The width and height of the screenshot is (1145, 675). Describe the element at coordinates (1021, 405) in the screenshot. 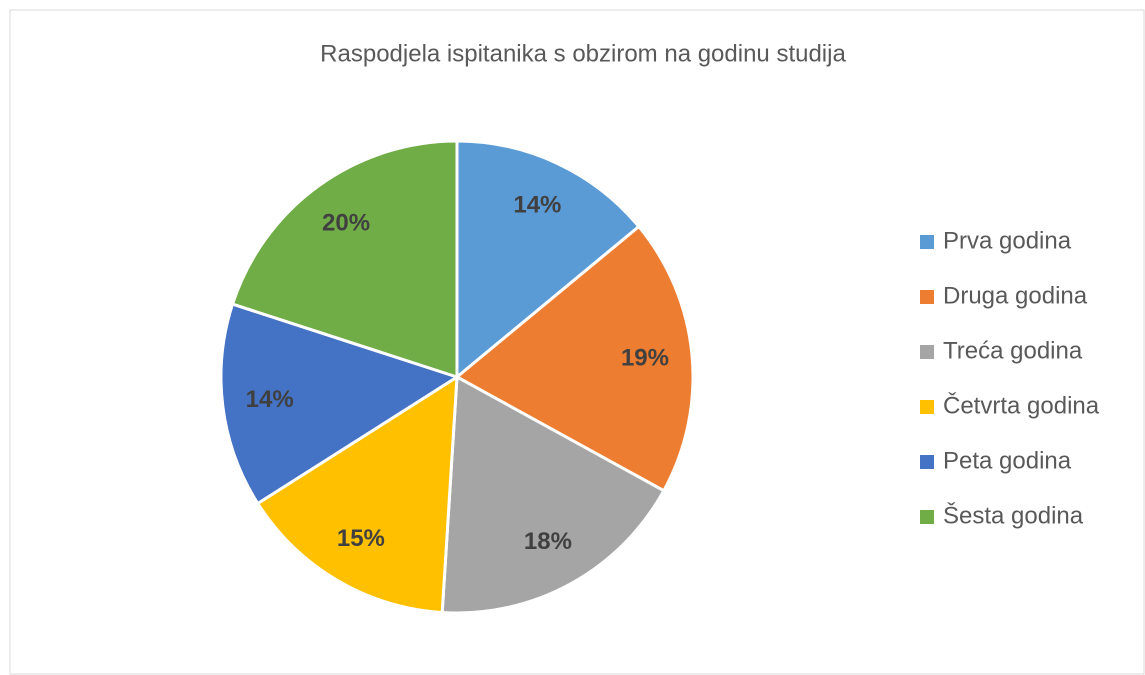

I see `legend-label: Četvrta godina` at that location.